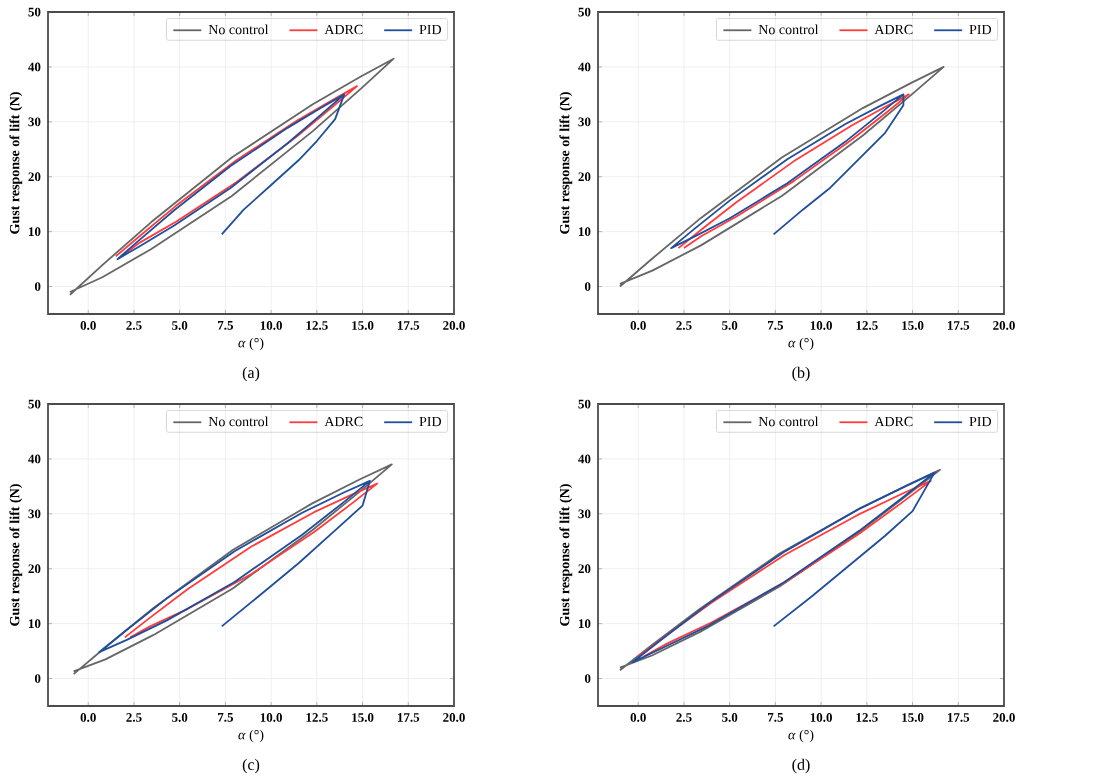 The width and height of the screenshot is (1100, 784). What do you see at coordinates (801, 766) in the screenshot?
I see `text: (d)` at bounding box center [801, 766].